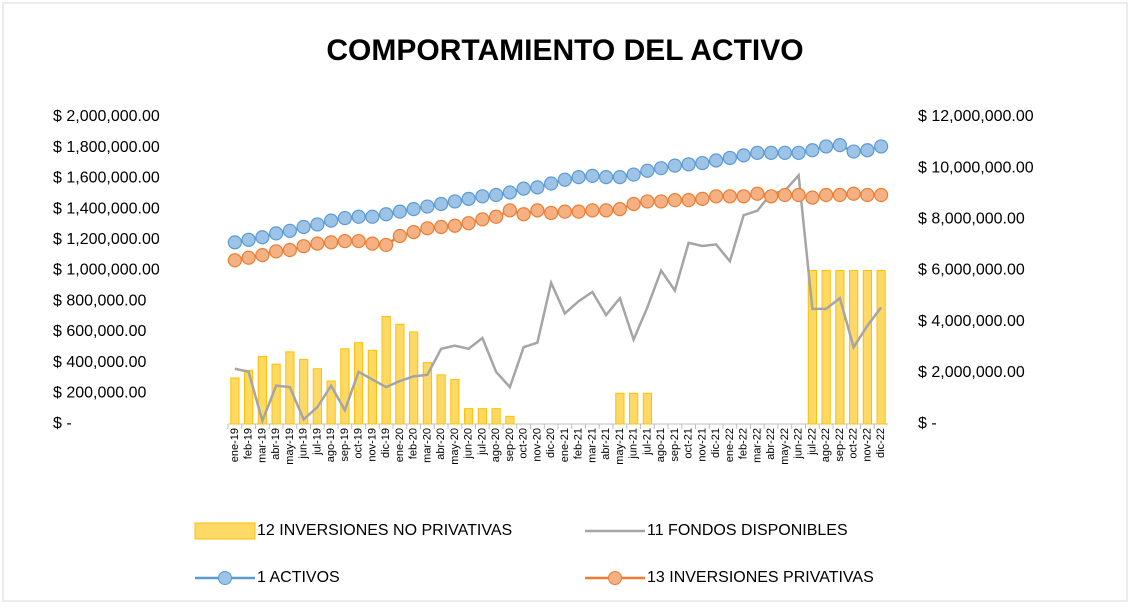 The image size is (1131, 609). Describe the element at coordinates (661, 445) in the screenshot. I see `x-tick-label: ago-21` at that location.